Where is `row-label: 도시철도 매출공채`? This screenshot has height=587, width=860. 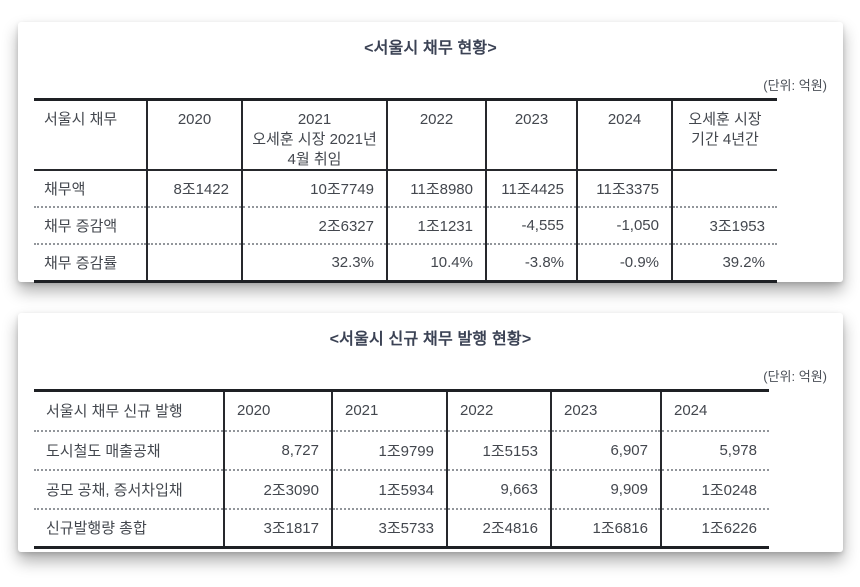
row-label: 도시철도 매출공채 is located at coordinates (103, 451).